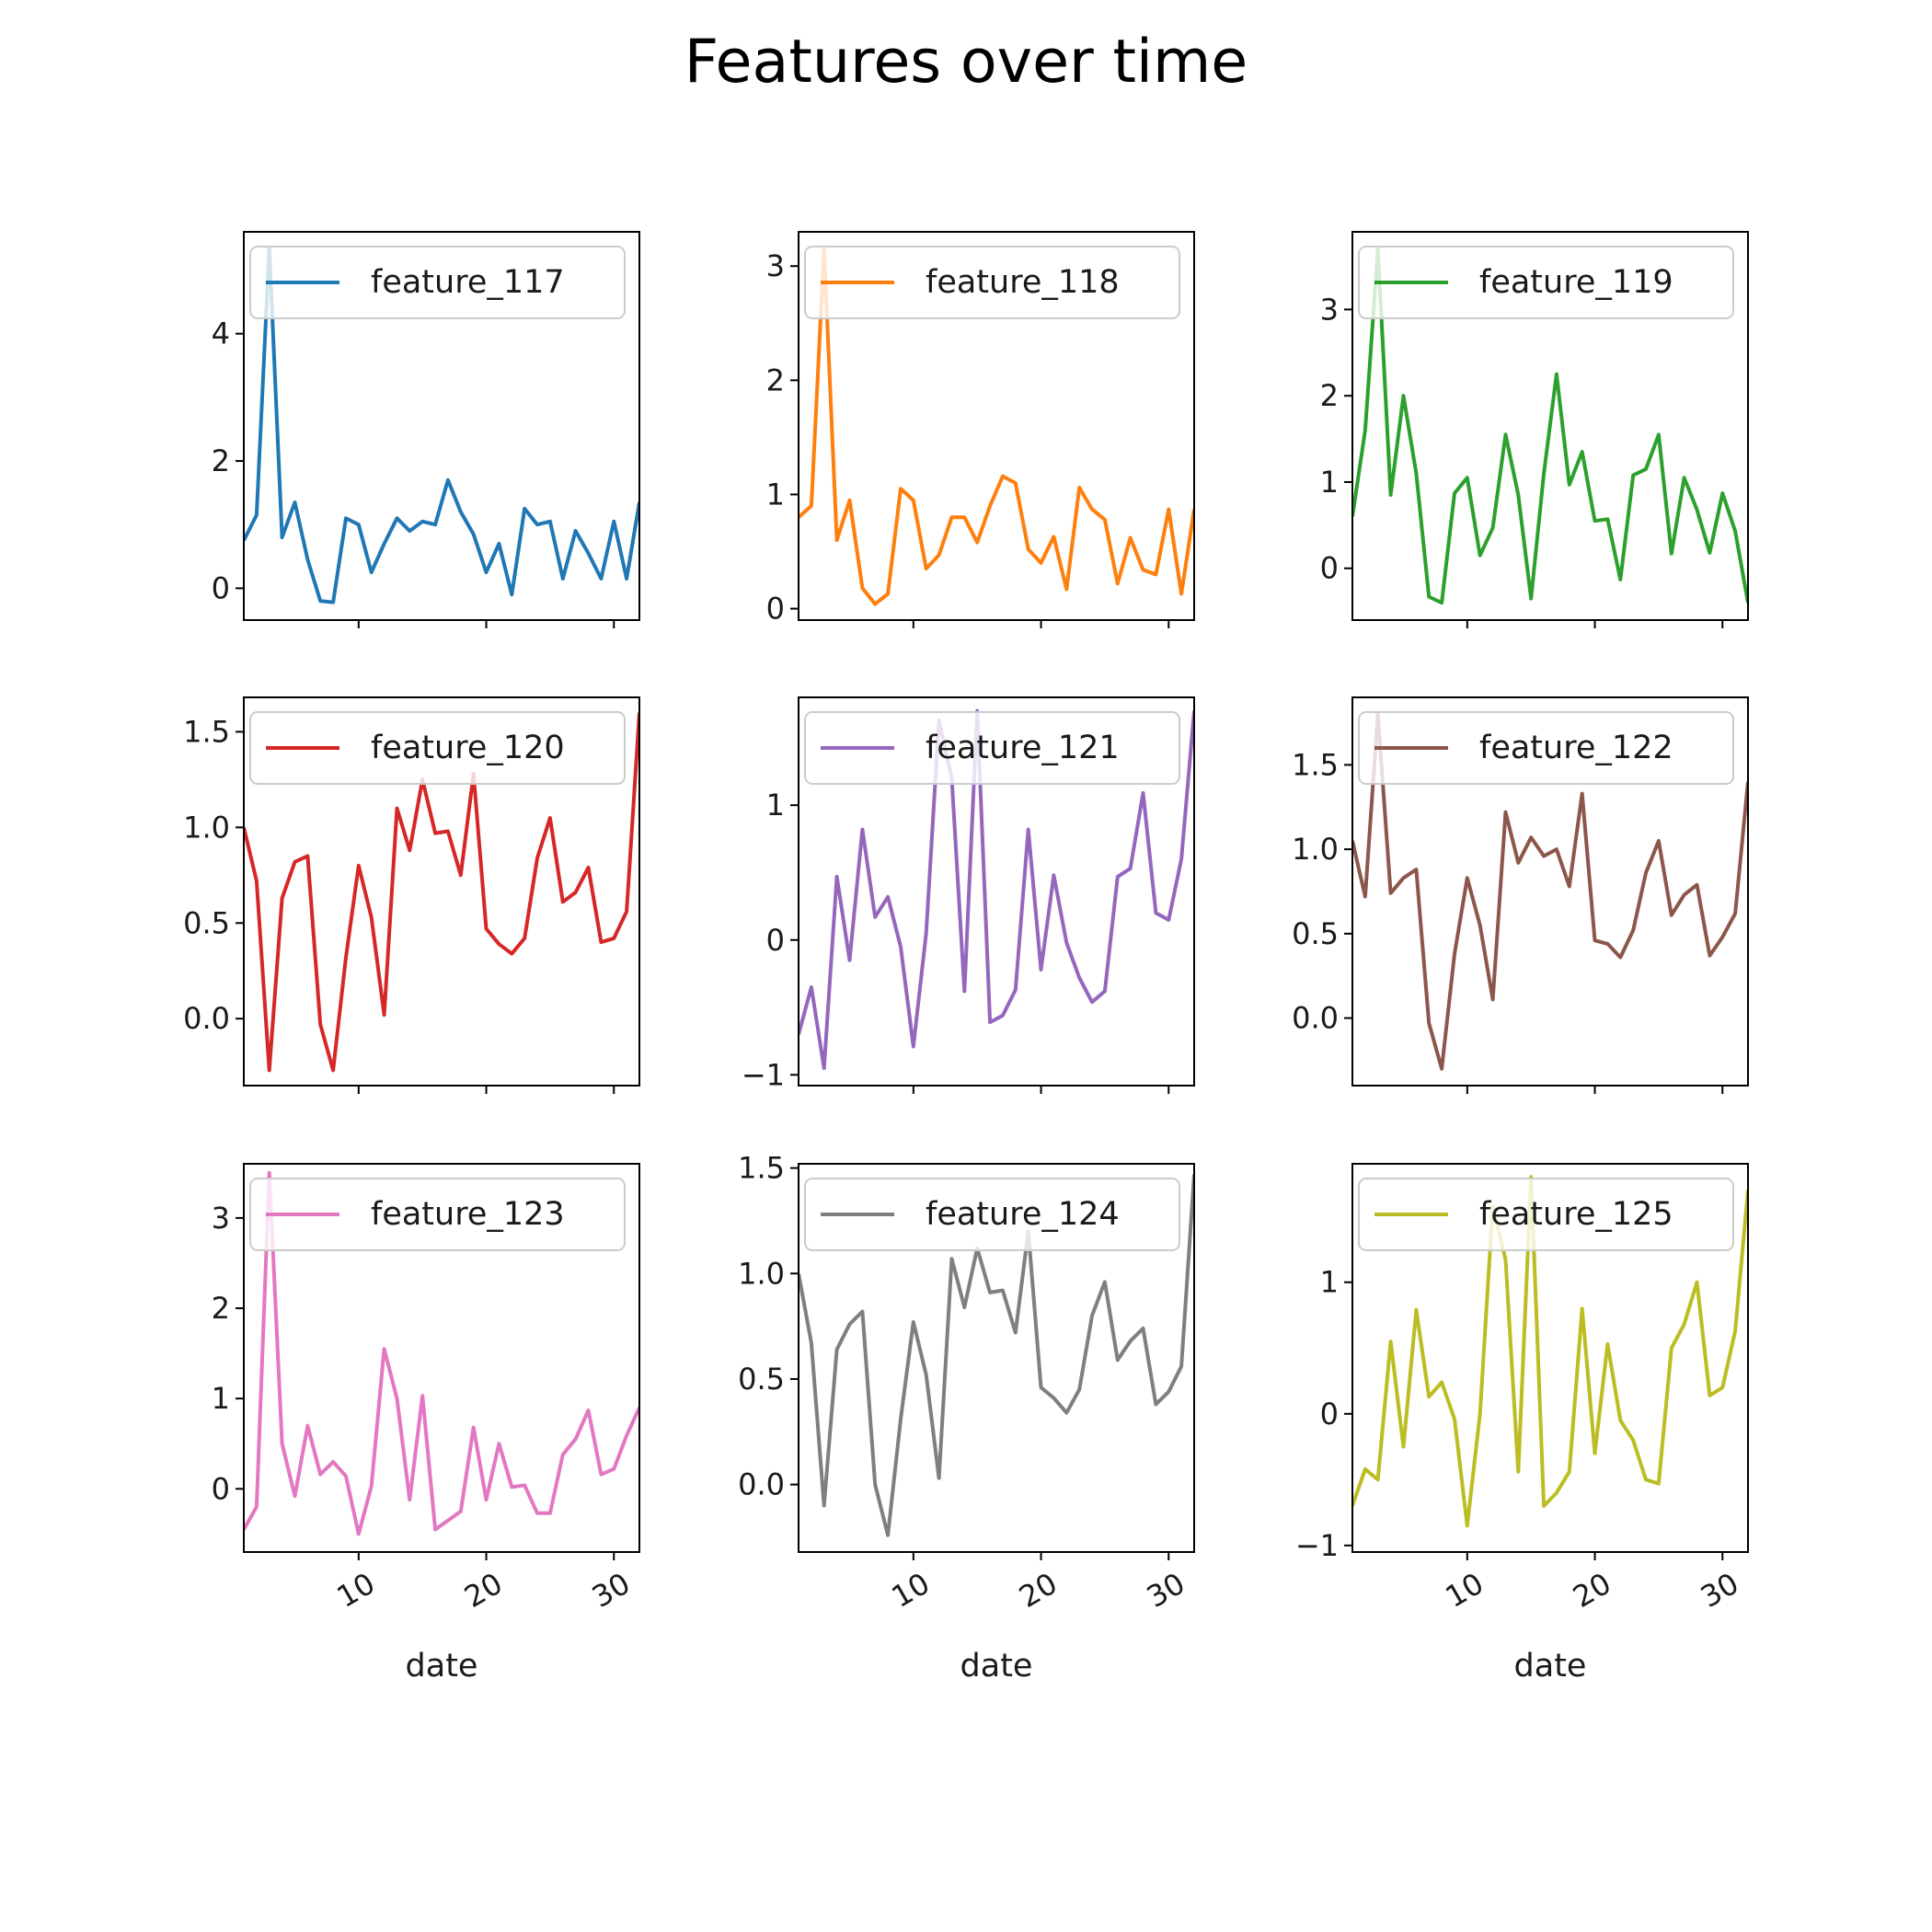 This screenshot has height=1932, width=1932. I want to click on legend: feature_117, so click(437, 282).